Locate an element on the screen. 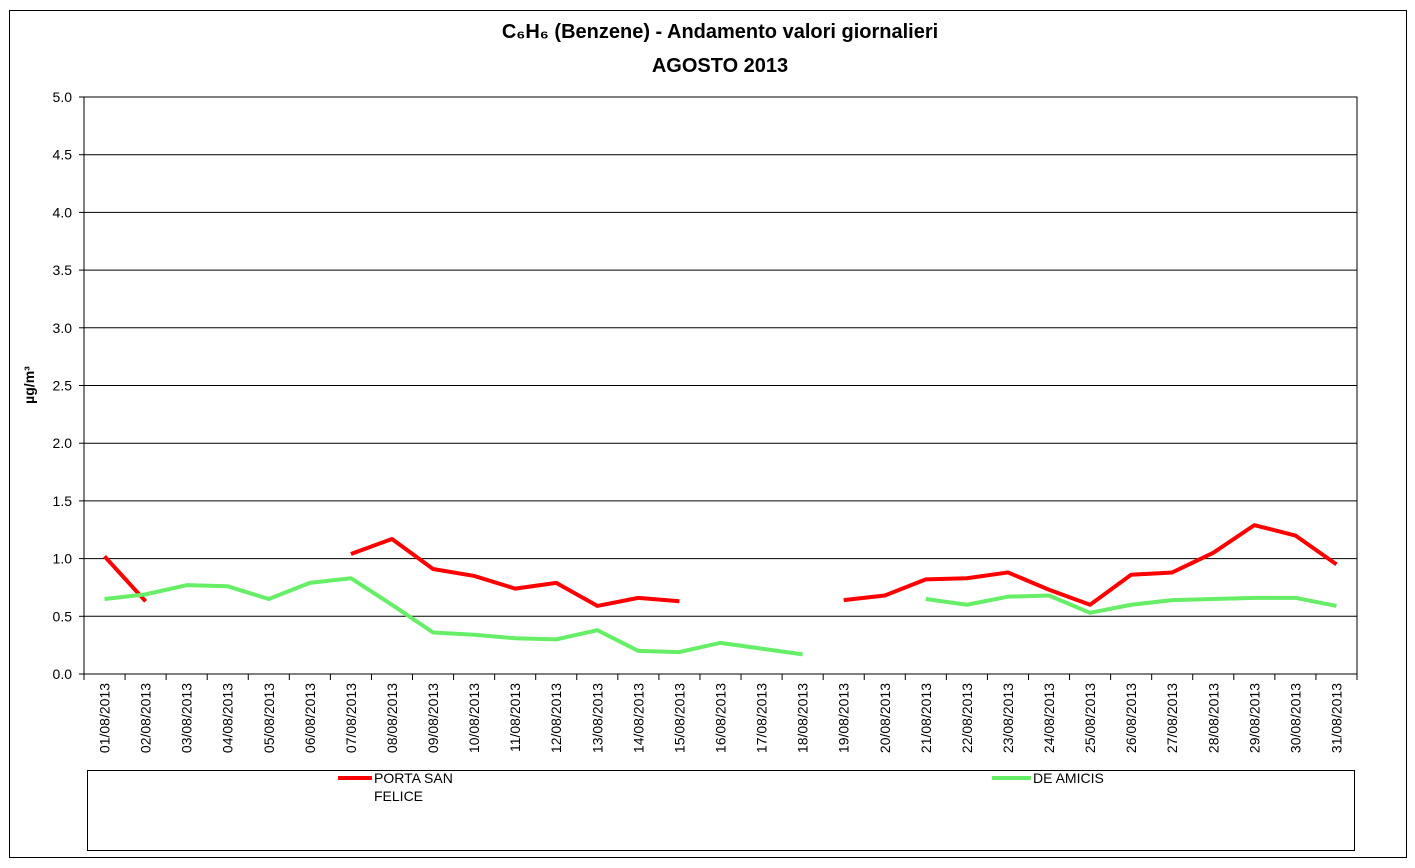 The image size is (1415, 868). x-tick-label: 02/08/2013 is located at coordinates (146, 718).